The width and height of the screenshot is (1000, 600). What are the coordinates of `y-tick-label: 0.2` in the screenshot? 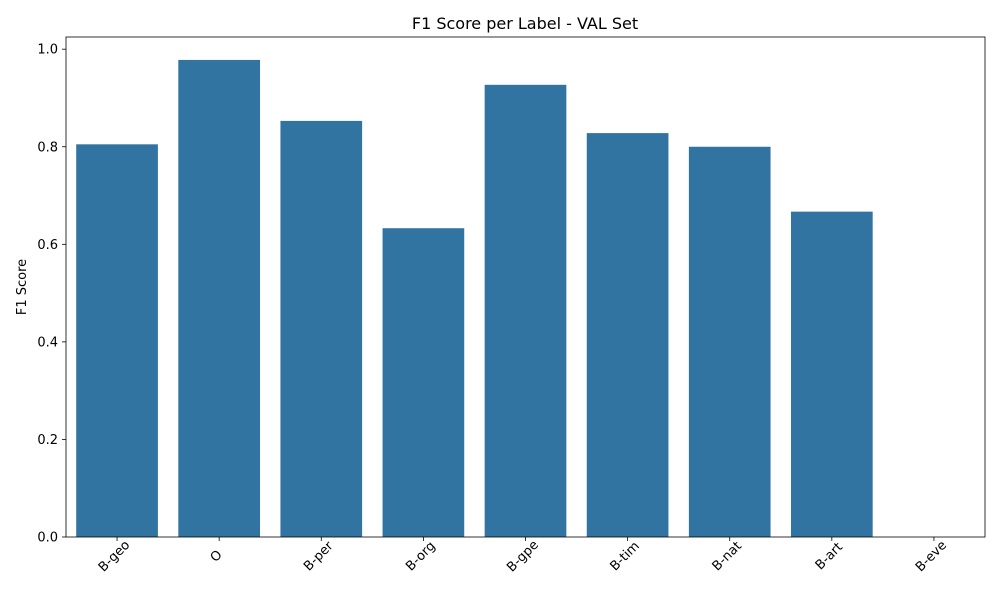 It's located at (47, 440).